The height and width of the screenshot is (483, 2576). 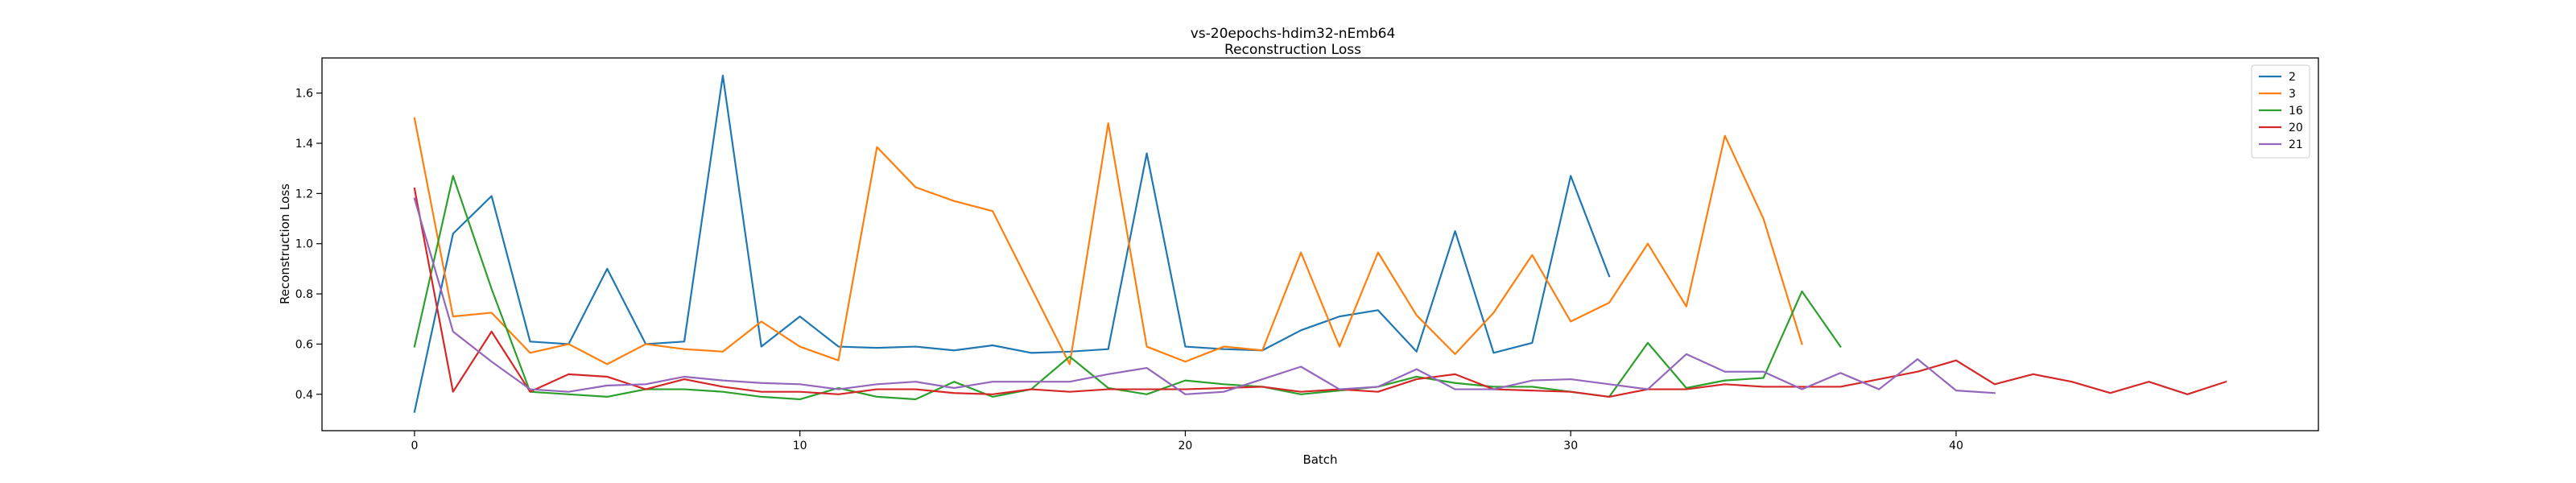 I want to click on y-tick-label: 1.4, so click(x=304, y=144).